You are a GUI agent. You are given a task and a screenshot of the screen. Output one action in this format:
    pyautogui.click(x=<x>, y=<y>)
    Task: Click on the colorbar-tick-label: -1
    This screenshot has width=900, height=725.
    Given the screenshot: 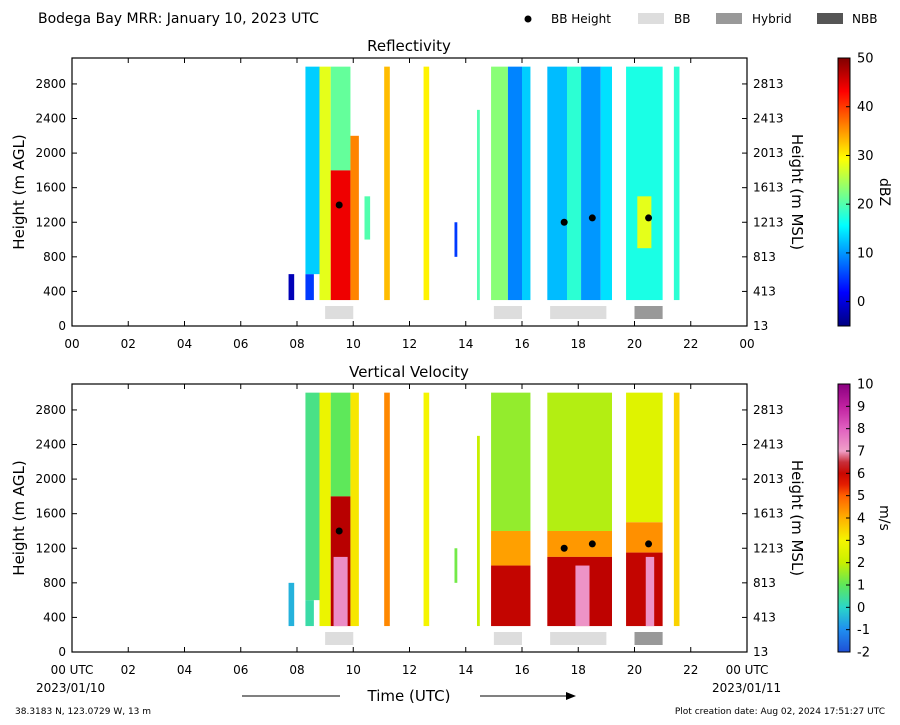 What is the action you would take?
    pyautogui.click(x=863, y=630)
    